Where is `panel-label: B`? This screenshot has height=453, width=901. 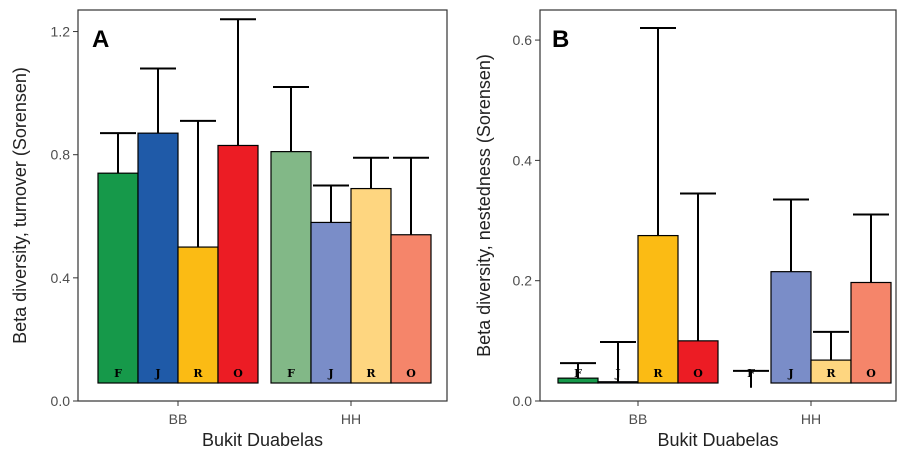 panel-label: B is located at coordinates (560, 39).